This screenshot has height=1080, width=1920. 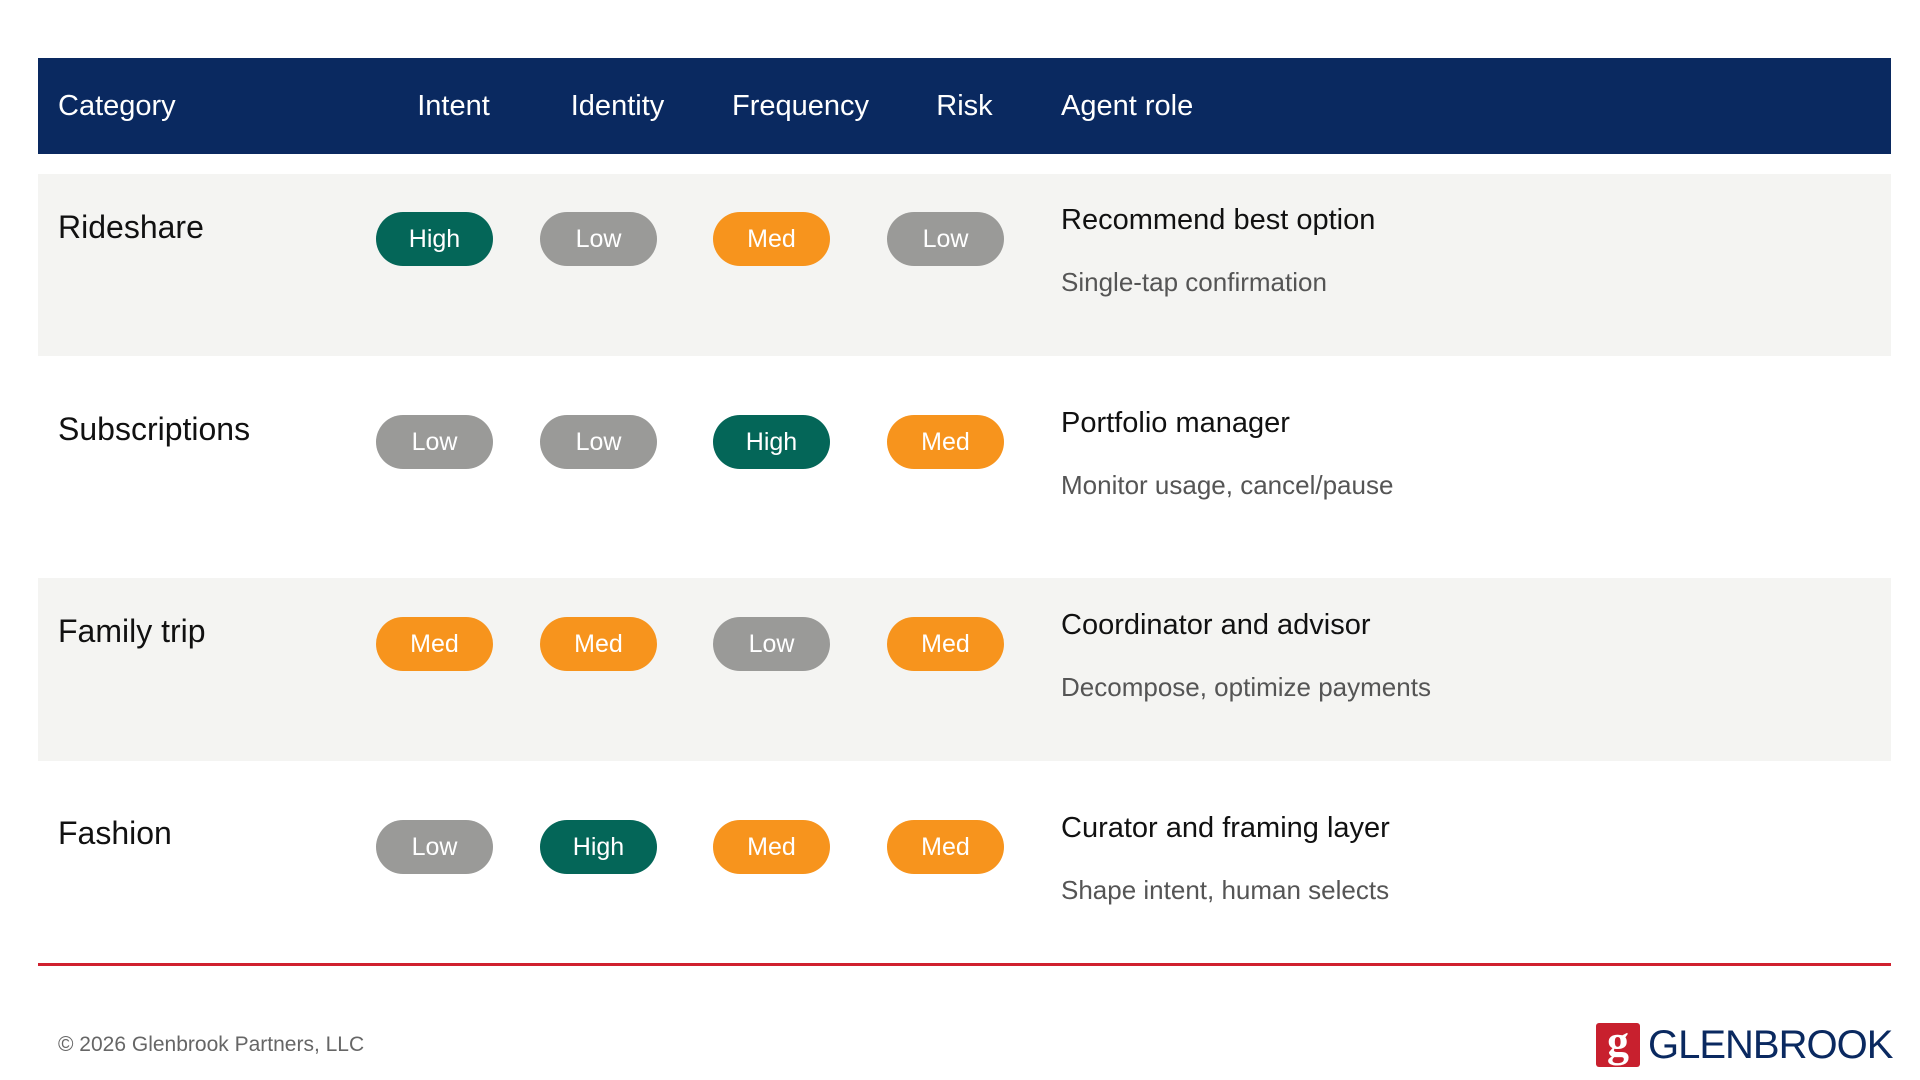 What do you see at coordinates (771, 644) in the screenshot?
I see `frequency-badge: Low` at bounding box center [771, 644].